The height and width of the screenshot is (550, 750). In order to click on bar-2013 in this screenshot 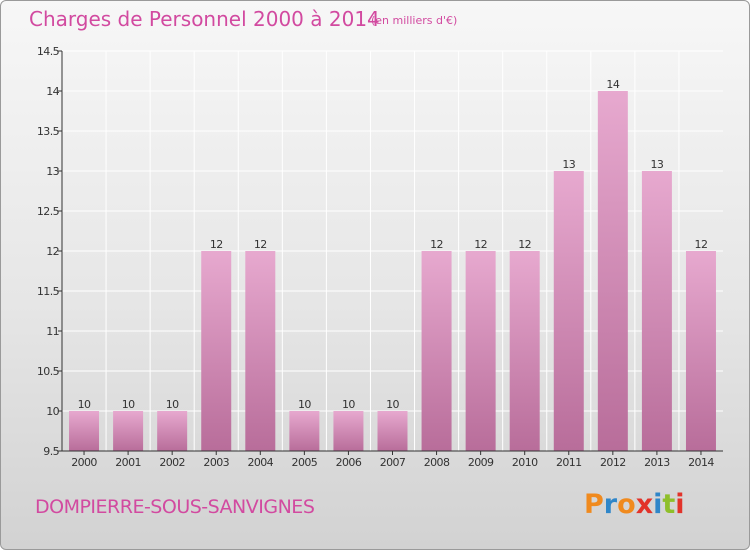, I will do `click(656, 311)`.